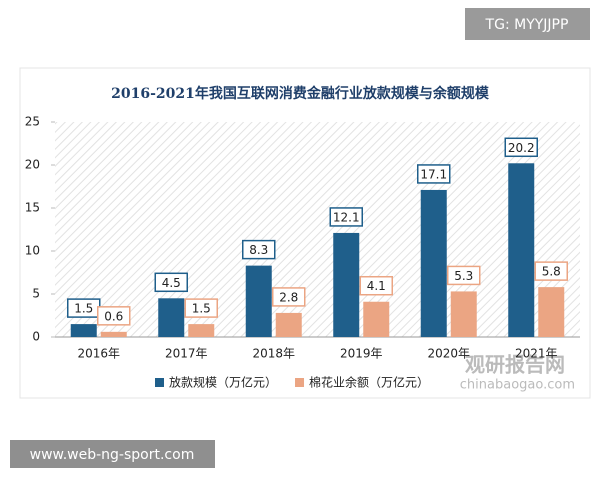  I want to click on x-tick-label: 2021年, so click(536, 354).